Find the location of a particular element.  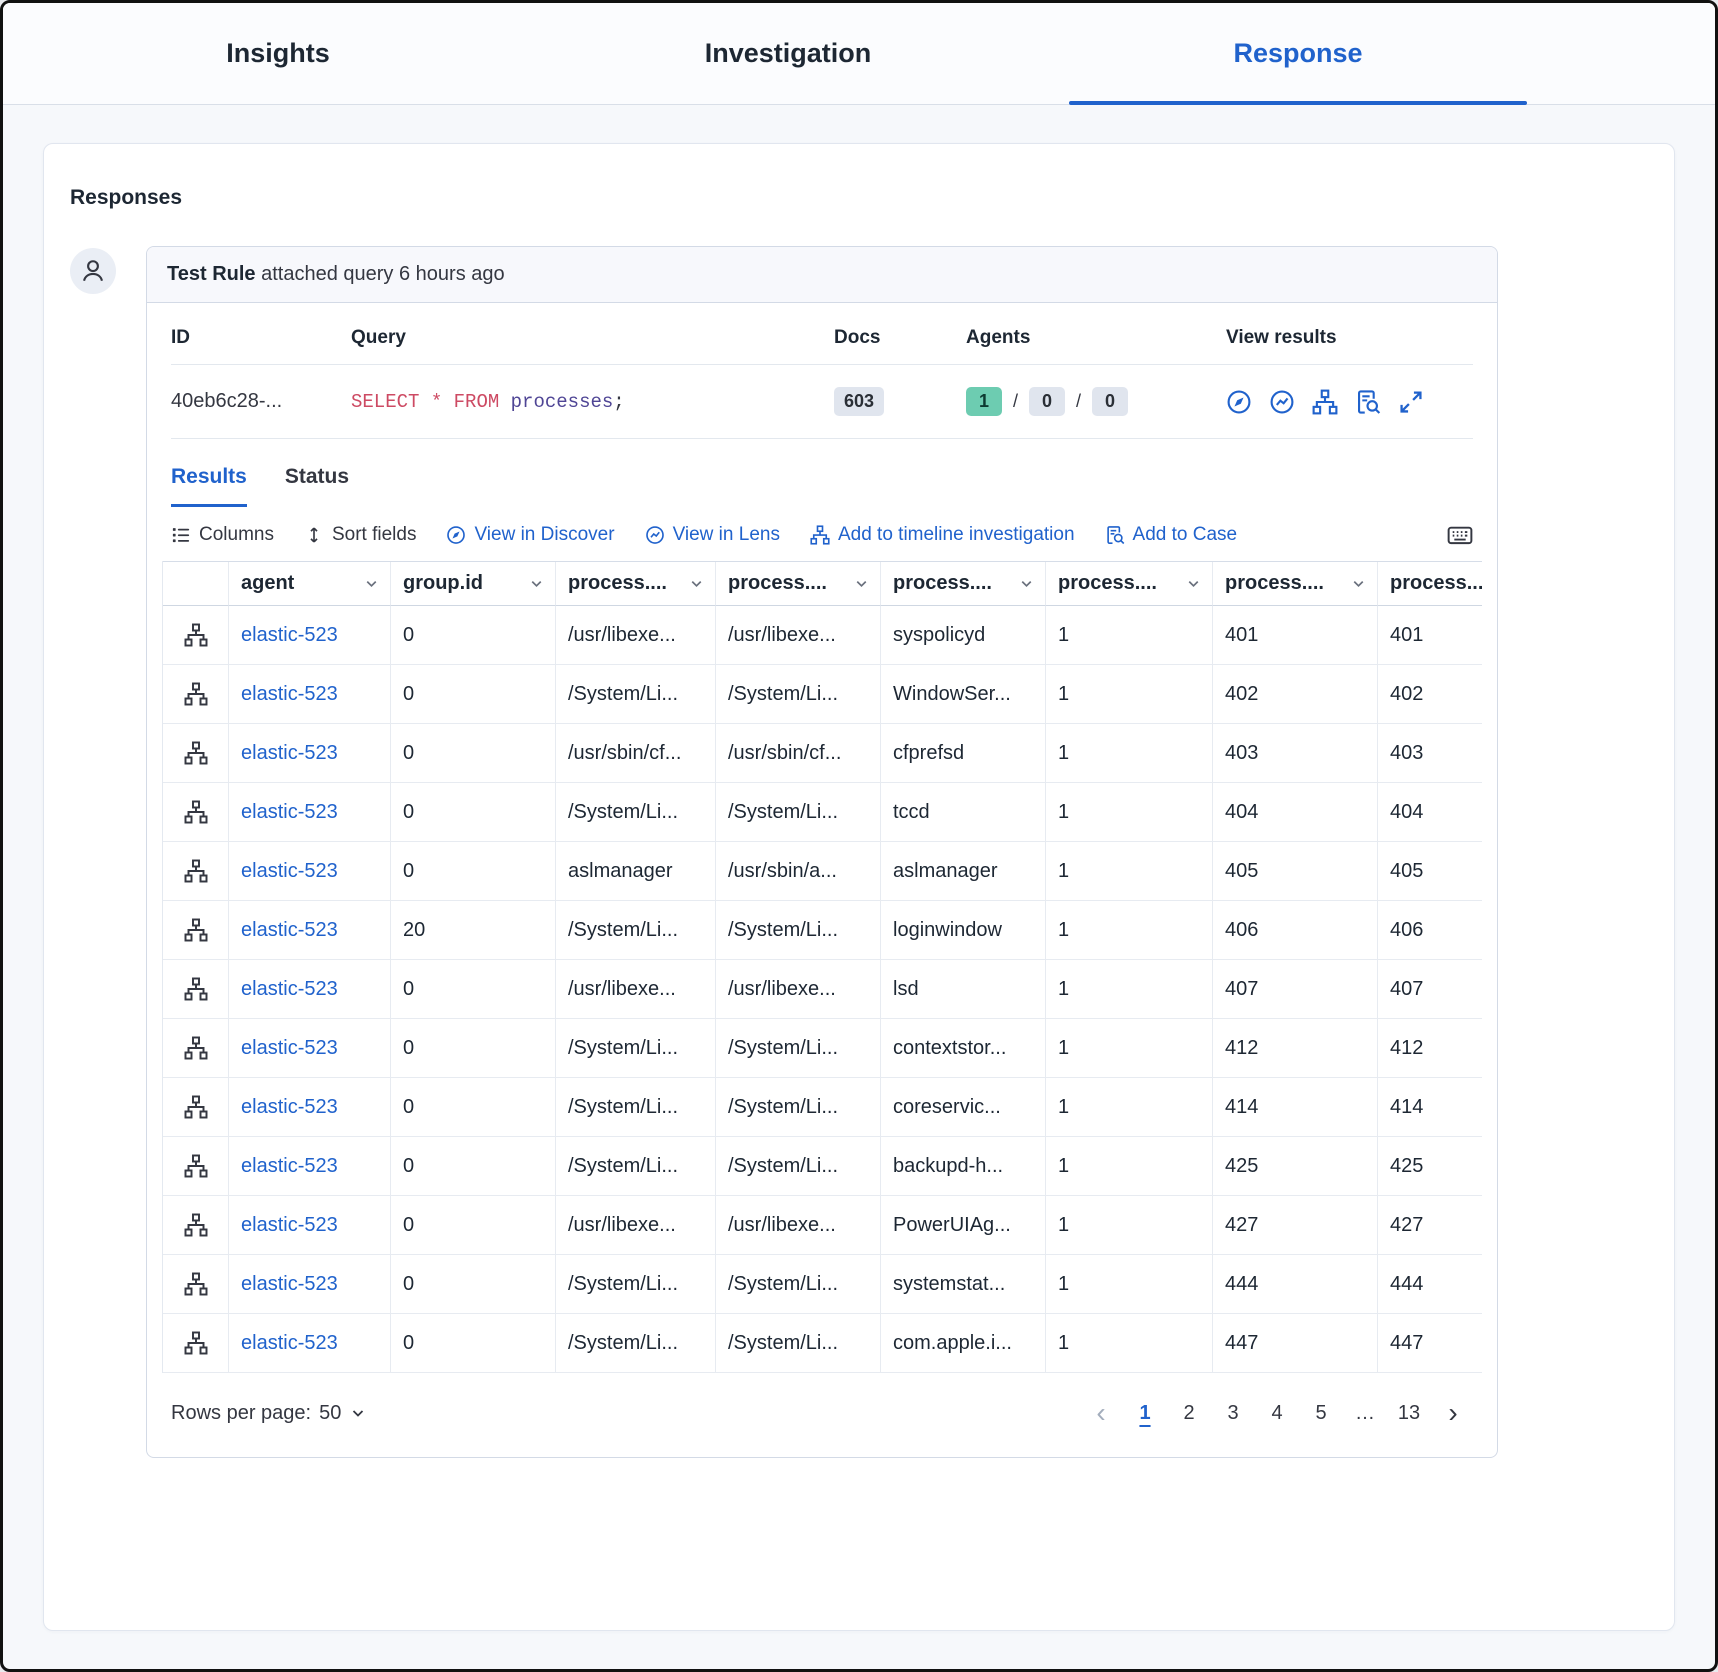

view-in-lens-icon is located at coordinates (1282, 402).